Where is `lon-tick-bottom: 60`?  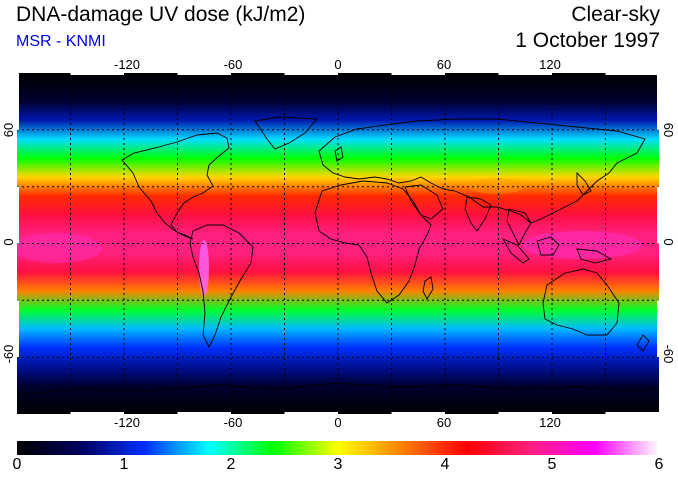 lon-tick-bottom: 60 is located at coordinates (444, 422).